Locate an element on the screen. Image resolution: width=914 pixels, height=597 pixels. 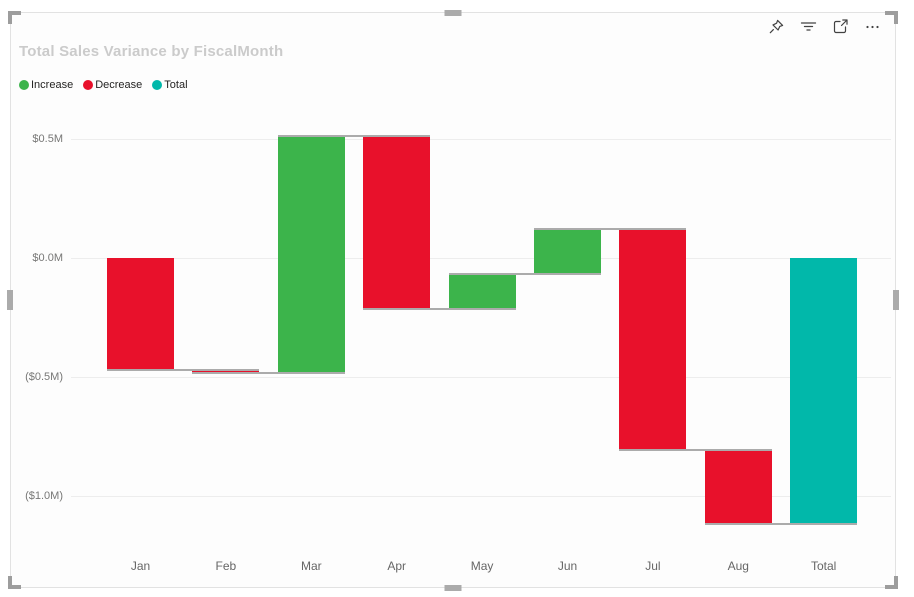
x-axis-tick-label: May is located at coordinates (482, 566).